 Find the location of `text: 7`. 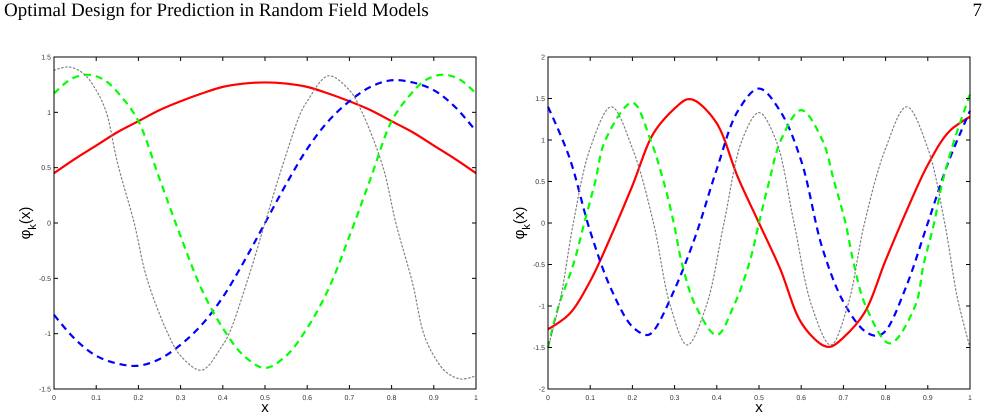

text: 7 is located at coordinates (977, 10).